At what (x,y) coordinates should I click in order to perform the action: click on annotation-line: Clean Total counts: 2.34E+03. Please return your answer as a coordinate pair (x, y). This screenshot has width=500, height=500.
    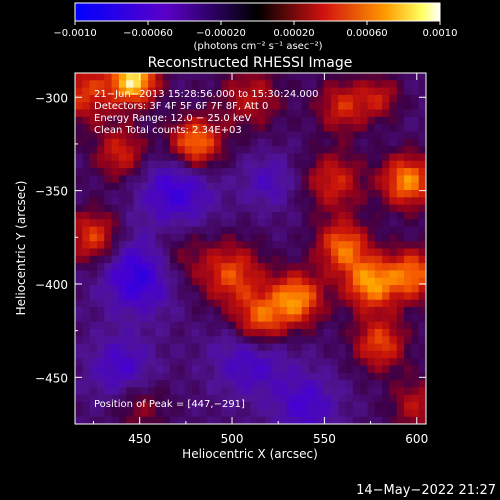
    Looking at the image, I should click on (168, 130).